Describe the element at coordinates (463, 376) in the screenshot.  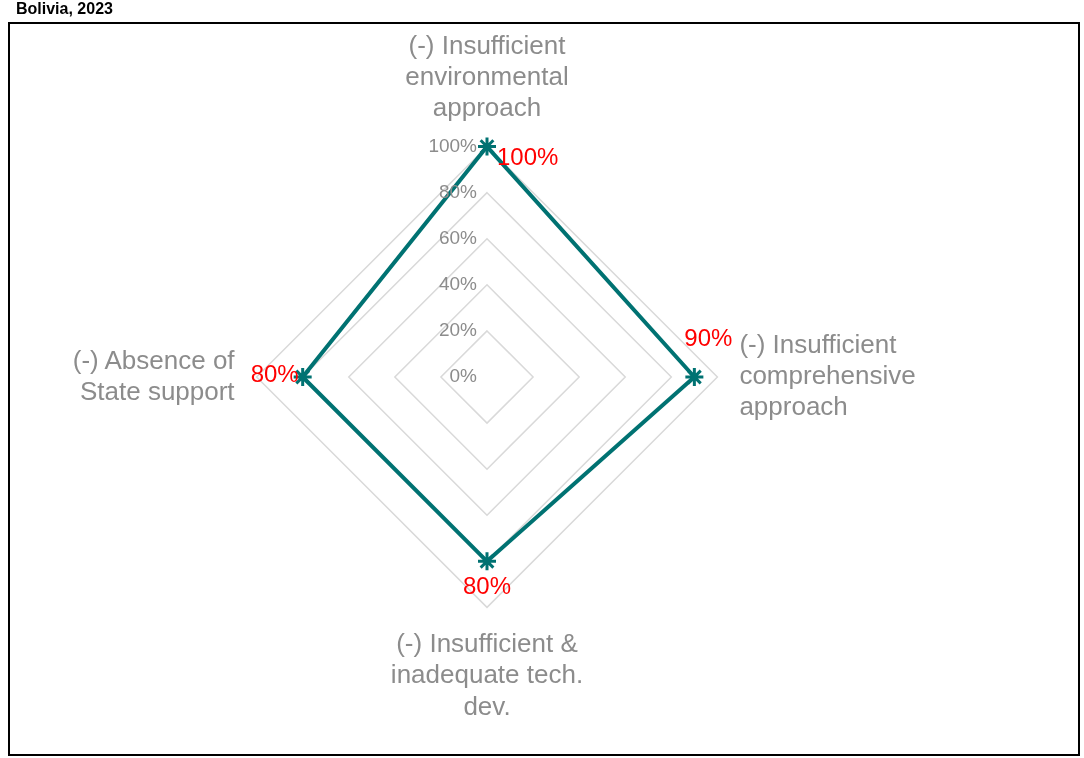
I see `y-tick-label: 0%` at that location.